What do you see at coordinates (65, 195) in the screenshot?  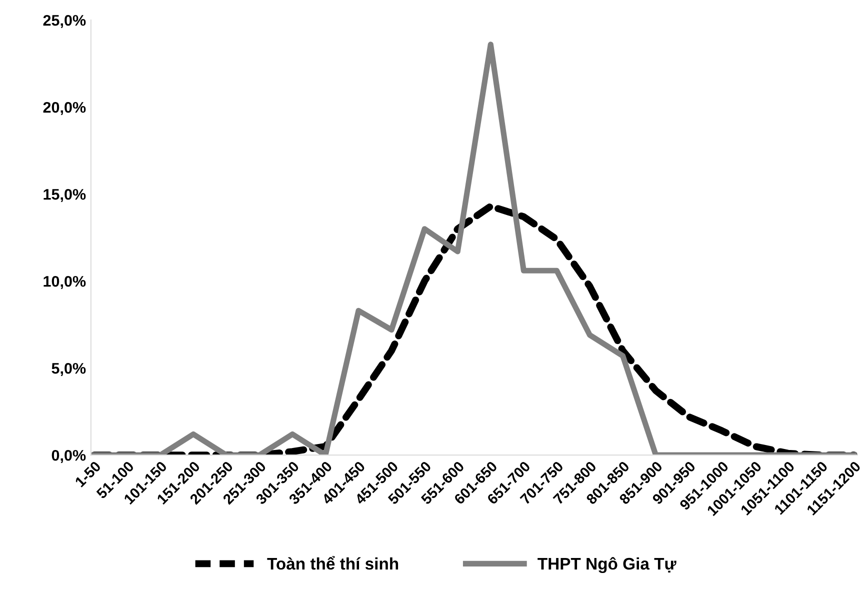 I see `y-tick-label: 15,0%` at bounding box center [65, 195].